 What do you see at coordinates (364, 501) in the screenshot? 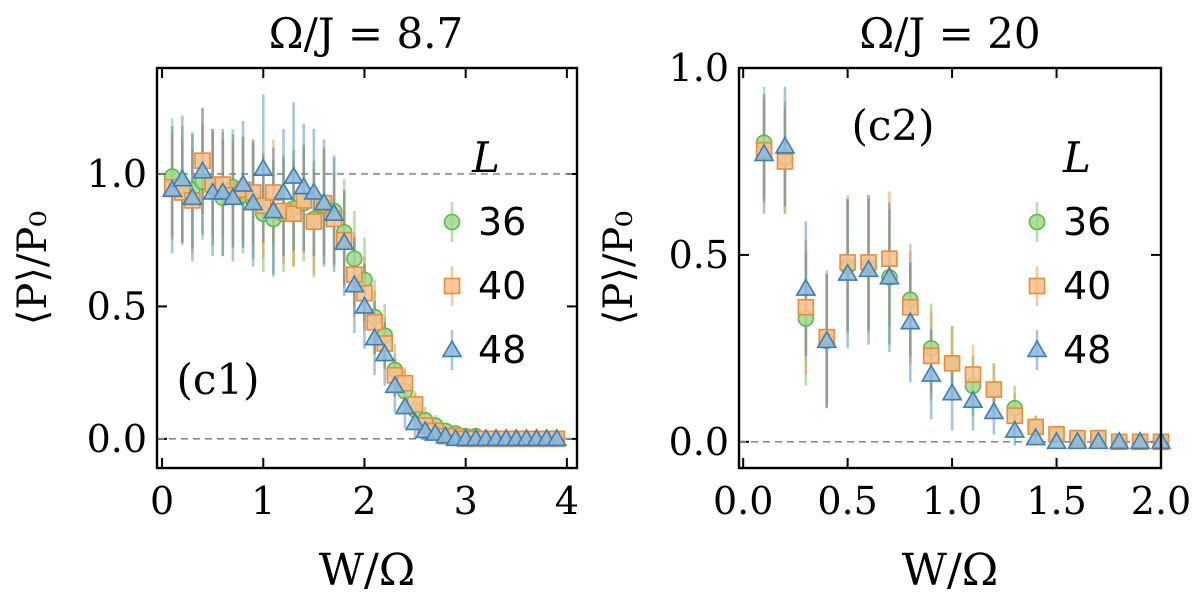
I see `panel-c1-x-tick-label: 2` at bounding box center [364, 501].